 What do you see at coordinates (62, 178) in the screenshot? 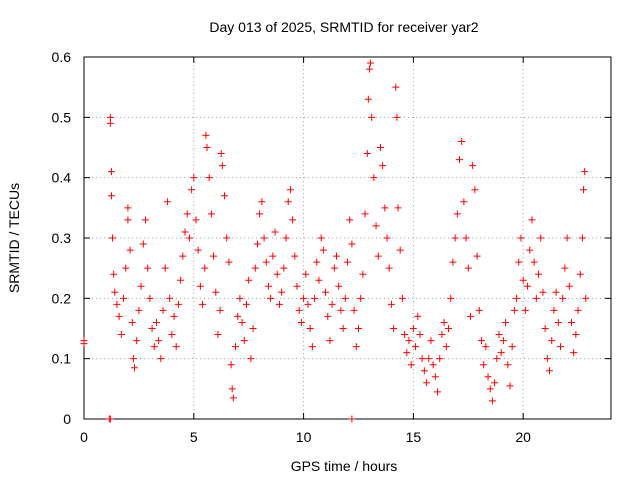
I see `y-tick-label: 0.4` at bounding box center [62, 178].